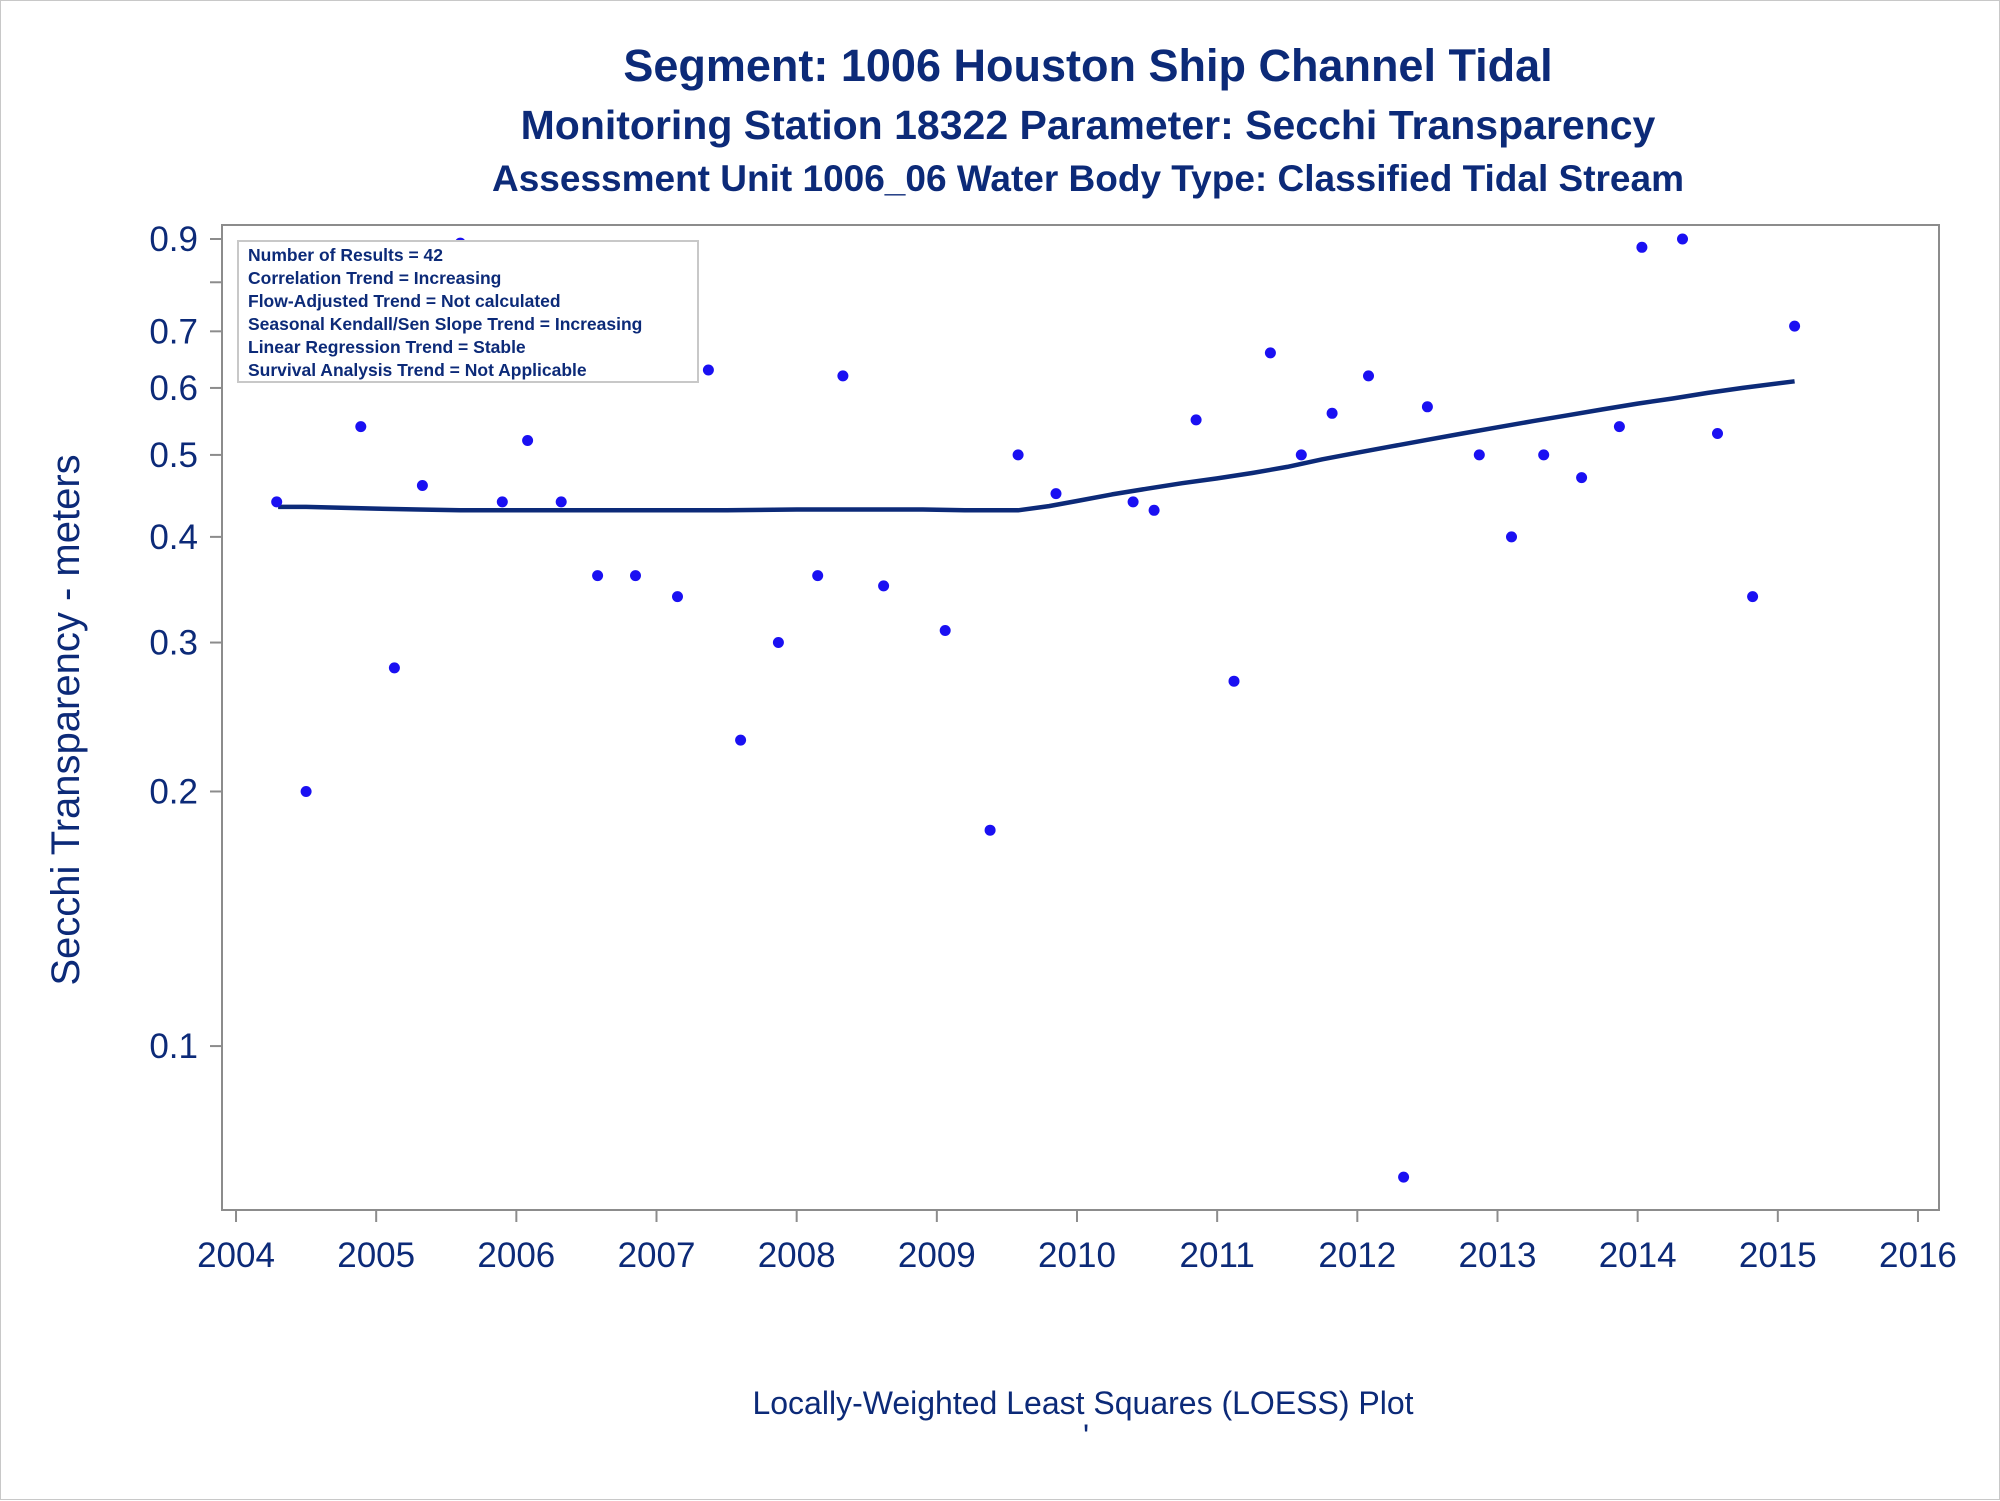 The height and width of the screenshot is (1501, 2000). Describe the element at coordinates (404, 301) in the screenshot. I see `inset-line-flow-adjusted: Flow-Adjusted Trend = Not calculated` at that location.